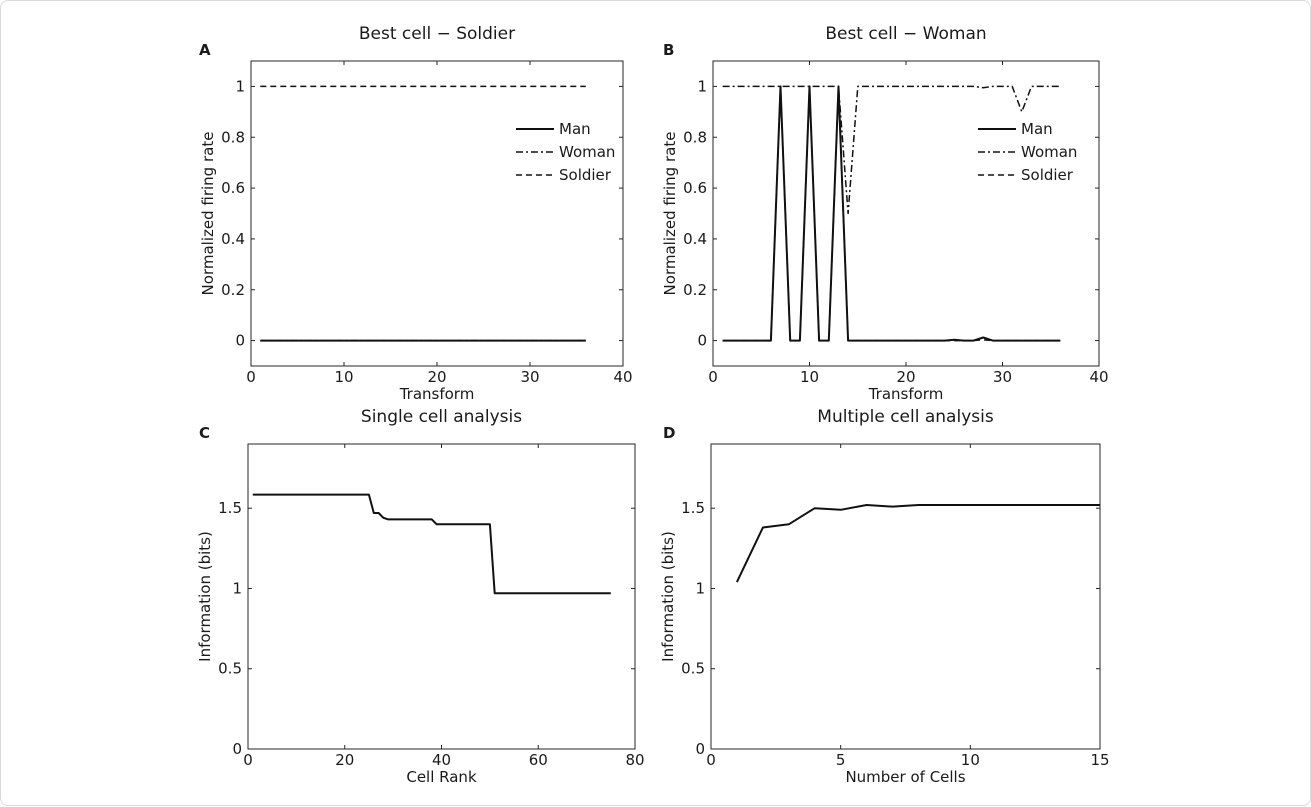 The width and height of the screenshot is (1311, 807). Describe the element at coordinates (437, 34) in the screenshot. I see `chart-title: Best cell − Soldier` at that location.